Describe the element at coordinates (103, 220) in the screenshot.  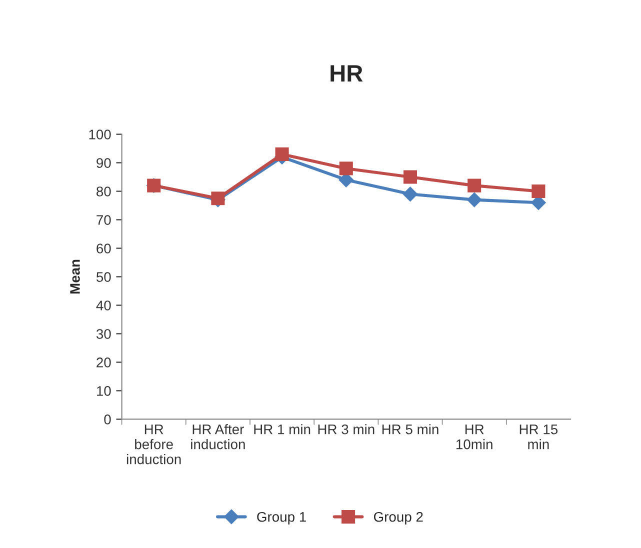
I see `y-tick-label: 70` at that location.